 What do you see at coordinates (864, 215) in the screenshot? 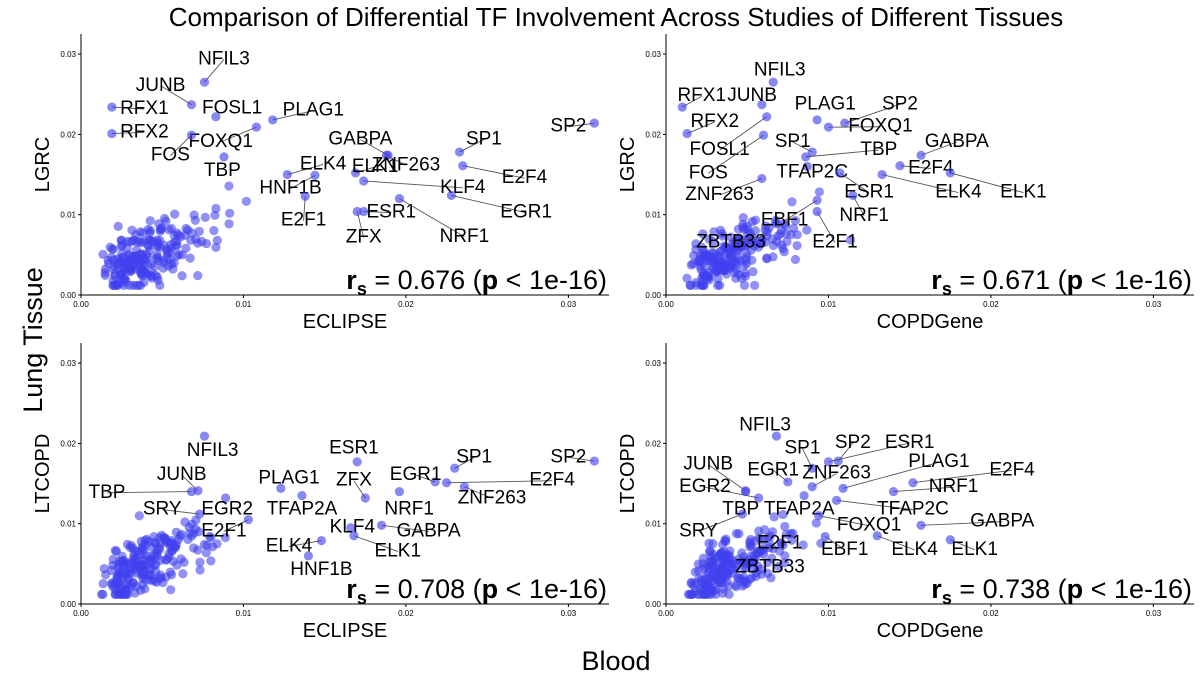
I see `tf-label: NRF1` at bounding box center [864, 215].